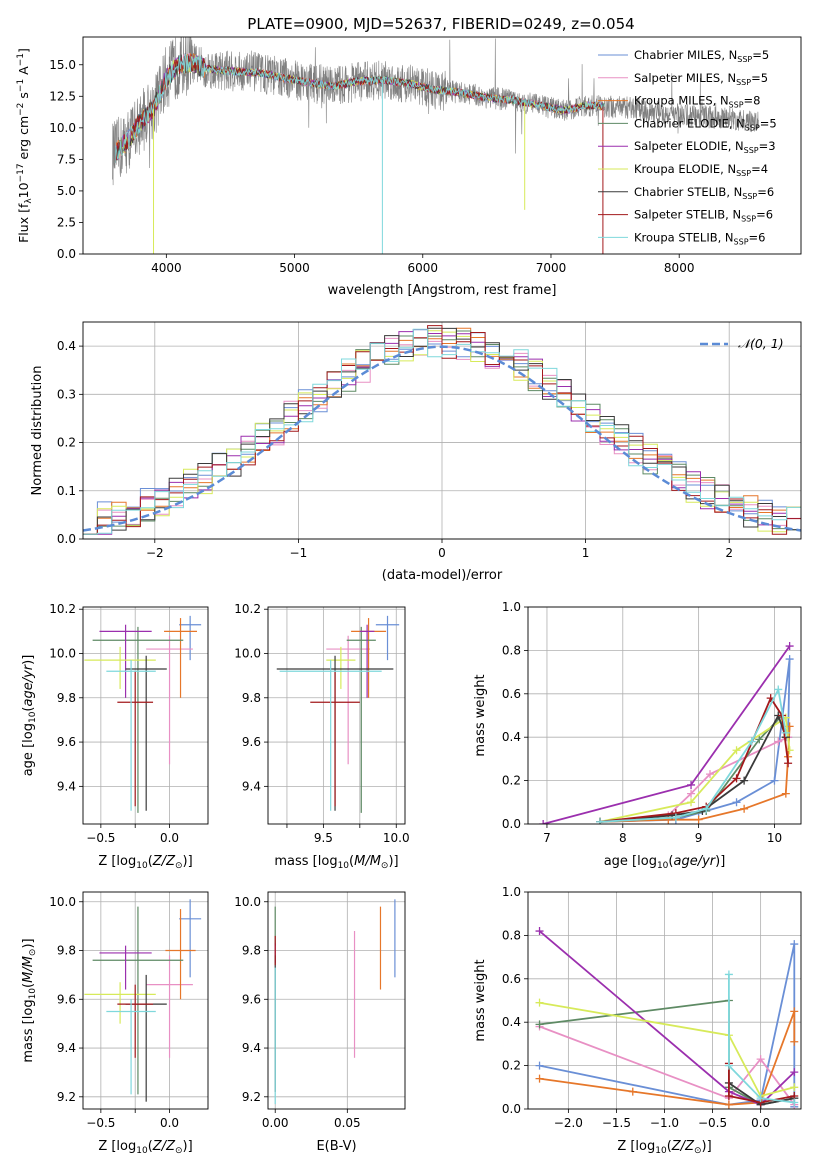  What do you see at coordinates (294, 268) in the screenshot?
I see `x-tick-label: 5000` at bounding box center [294, 268].